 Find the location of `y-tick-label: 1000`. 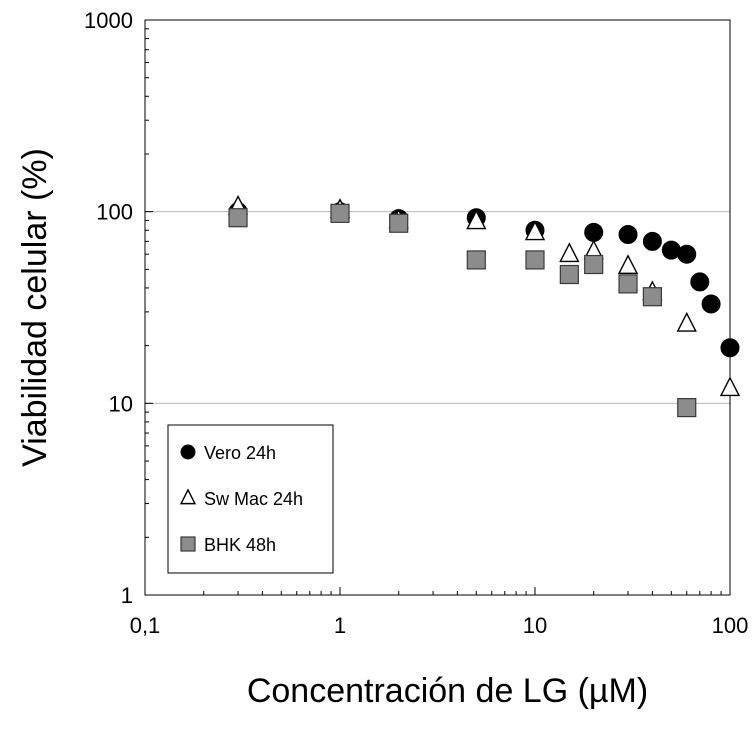

y-tick-label: 1000 is located at coordinates (108, 20).